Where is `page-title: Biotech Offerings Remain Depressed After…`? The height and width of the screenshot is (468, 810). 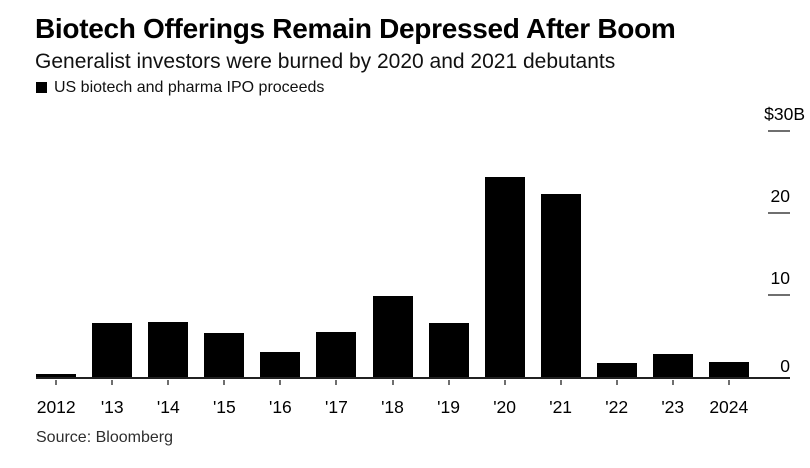
page-title: Biotech Offerings Remain Depressed After… is located at coordinates (355, 28).